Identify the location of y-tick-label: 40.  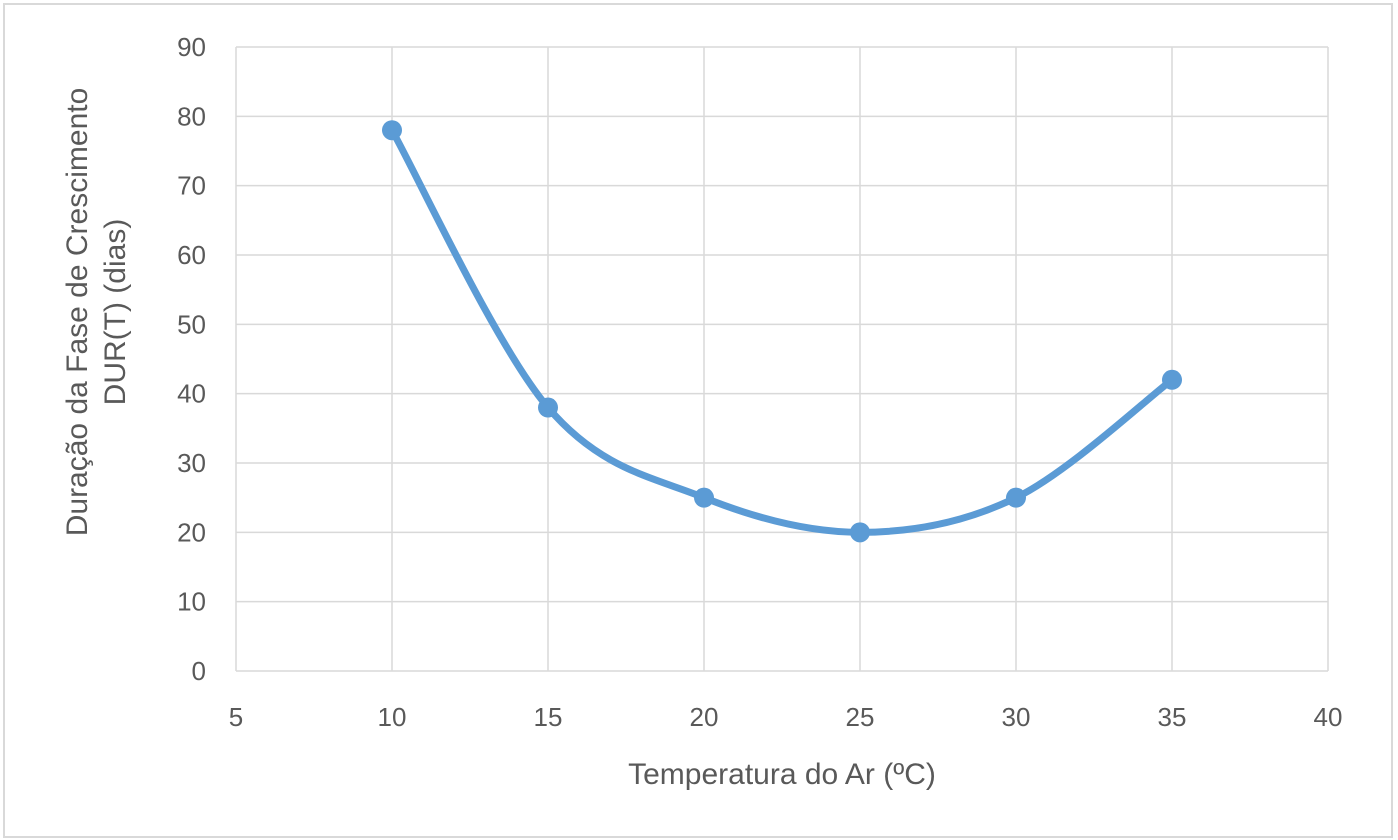
(191, 394).